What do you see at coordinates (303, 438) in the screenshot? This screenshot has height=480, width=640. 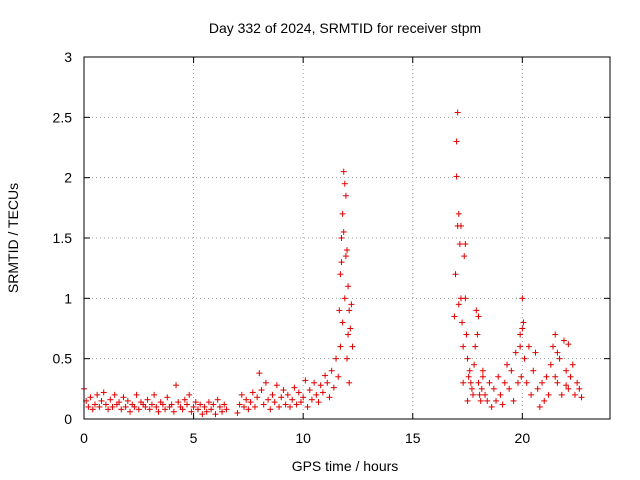 I see `x-tick-label: 10` at bounding box center [303, 438].